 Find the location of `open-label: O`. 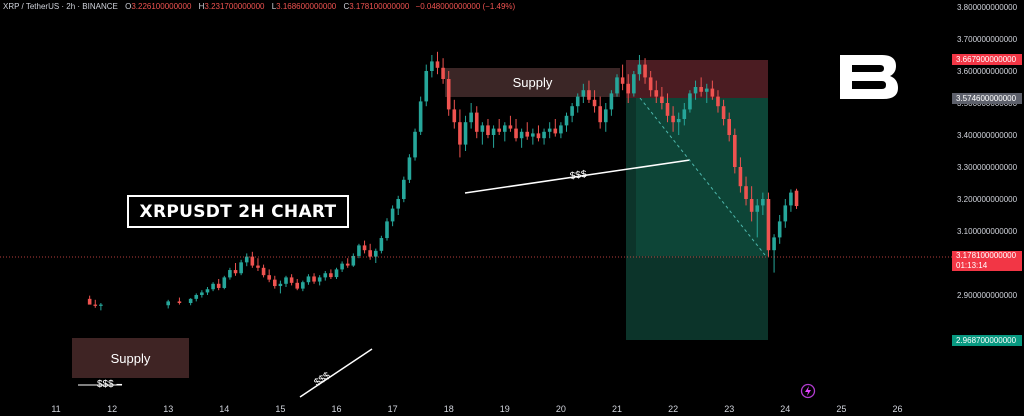

open-label: O is located at coordinates (128, 6).